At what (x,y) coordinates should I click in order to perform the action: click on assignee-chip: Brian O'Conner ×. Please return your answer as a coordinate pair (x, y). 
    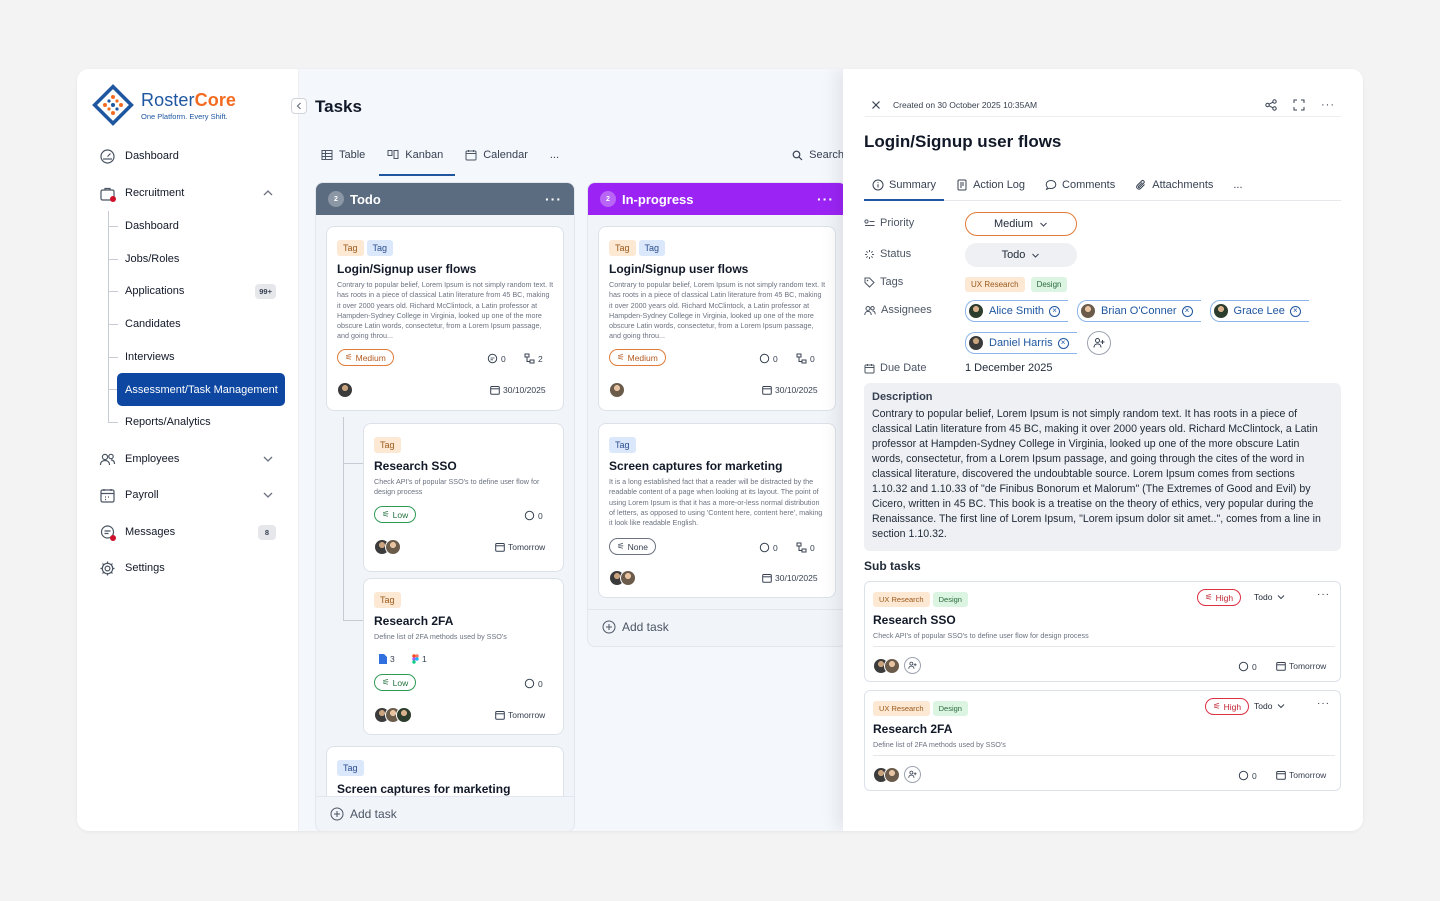
    Looking at the image, I should click on (1139, 311).